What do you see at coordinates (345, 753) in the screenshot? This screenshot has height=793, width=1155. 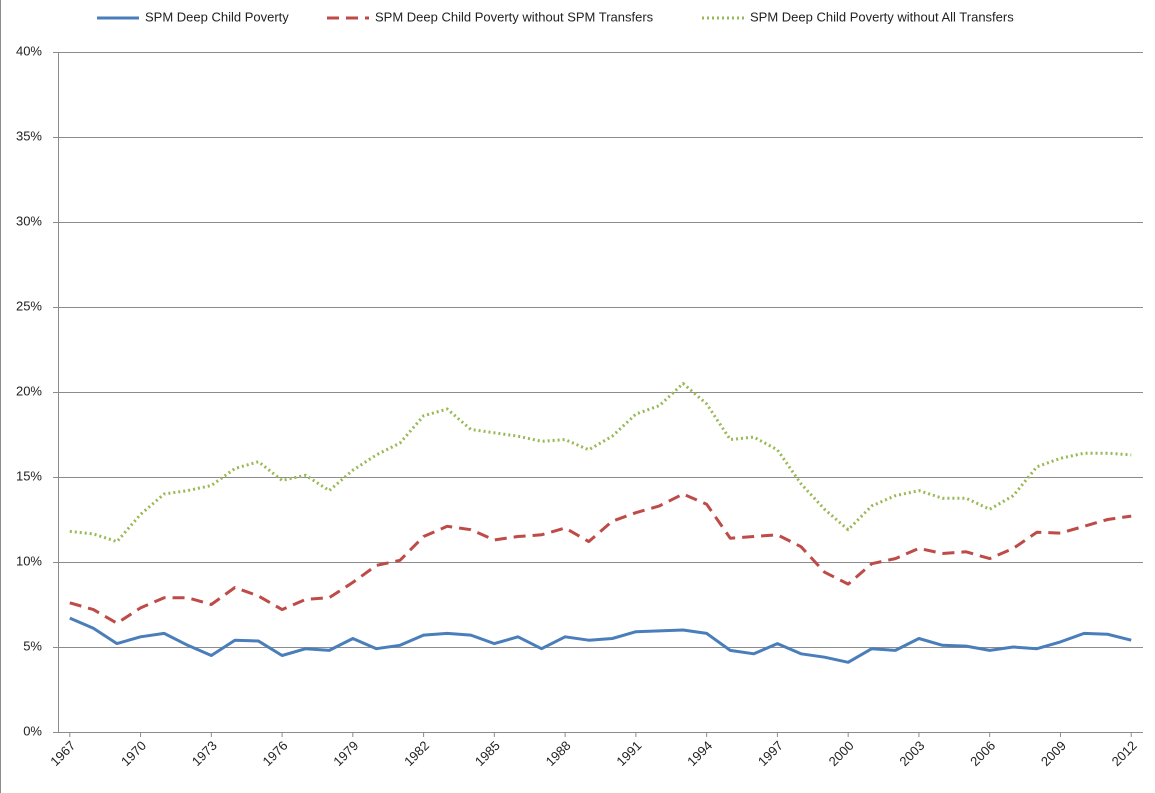 I see `x-tick-label: 1979` at bounding box center [345, 753].